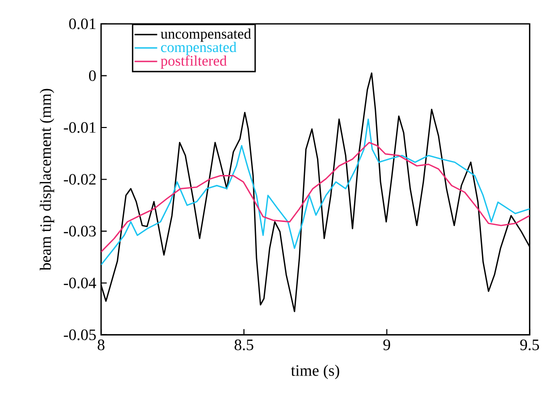 This screenshot has width=544, height=411. I want to click on x-axis-title: time (s), so click(315, 371).